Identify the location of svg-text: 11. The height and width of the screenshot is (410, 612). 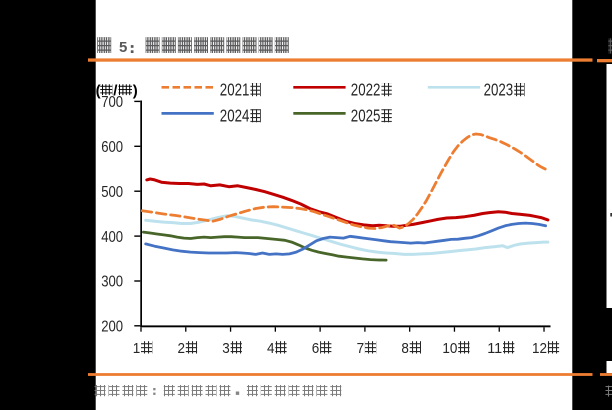
(494, 348).